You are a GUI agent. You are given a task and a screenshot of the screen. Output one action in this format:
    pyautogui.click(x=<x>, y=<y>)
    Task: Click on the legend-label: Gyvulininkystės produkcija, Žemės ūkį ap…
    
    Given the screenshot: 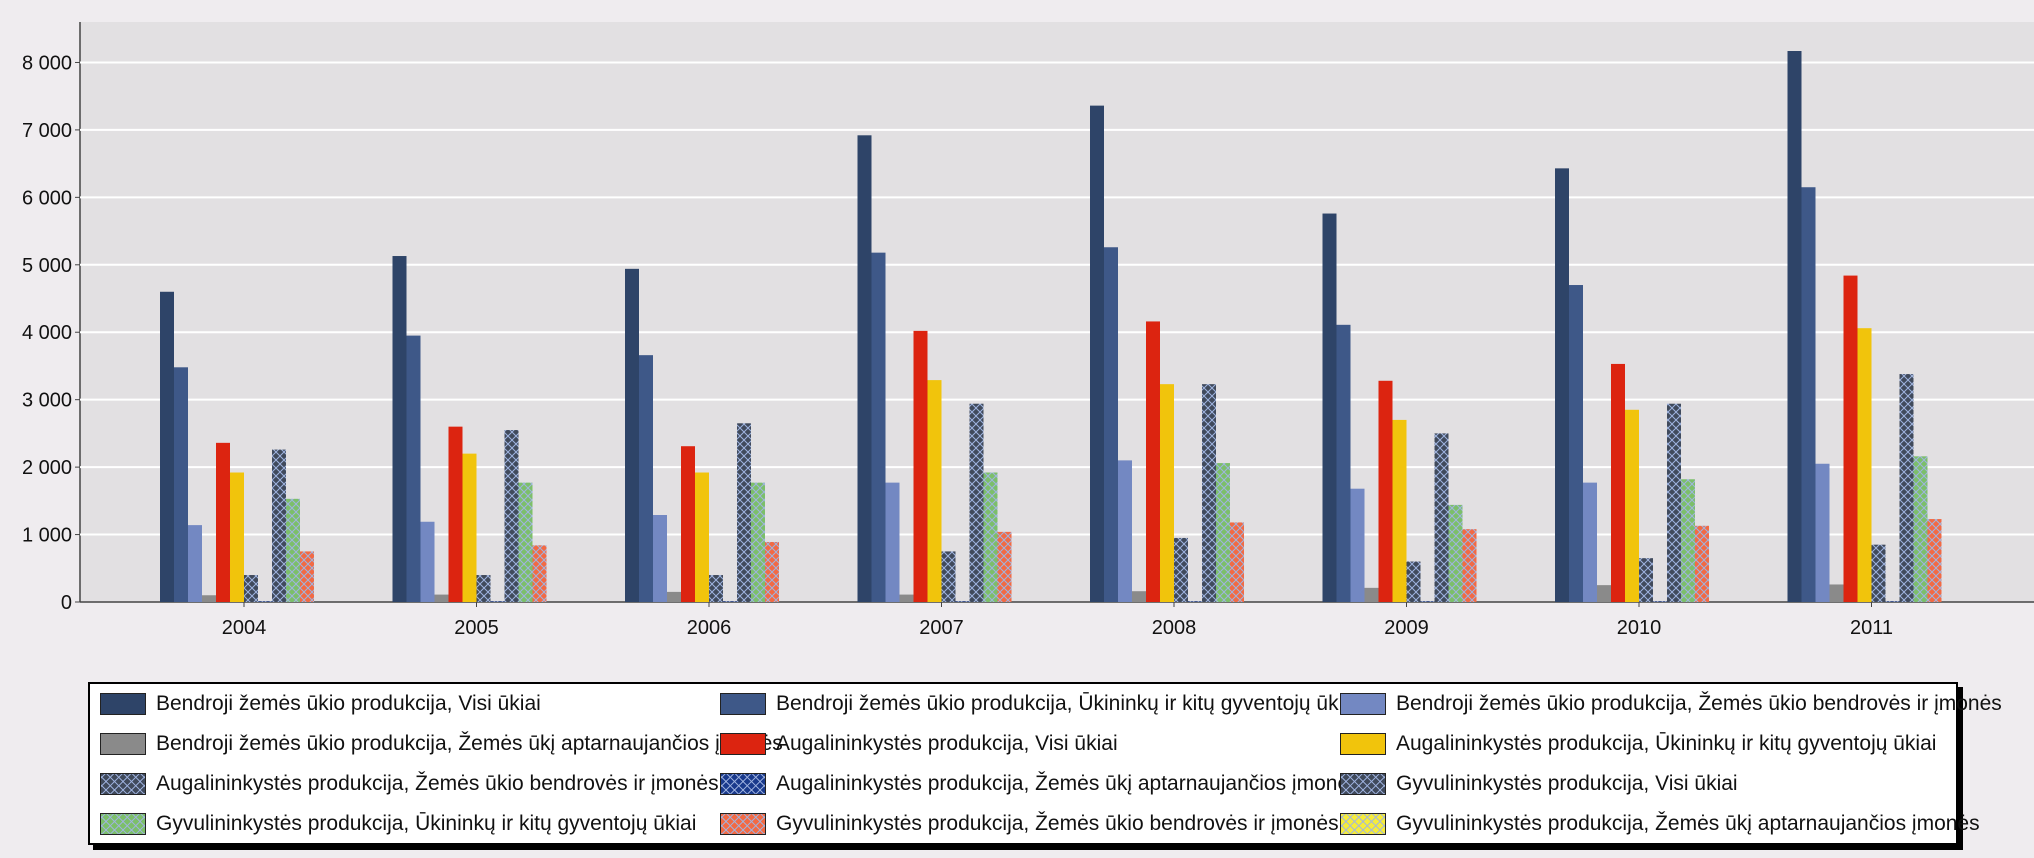 What is the action you would take?
    pyautogui.click(x=1688, y=823)
    